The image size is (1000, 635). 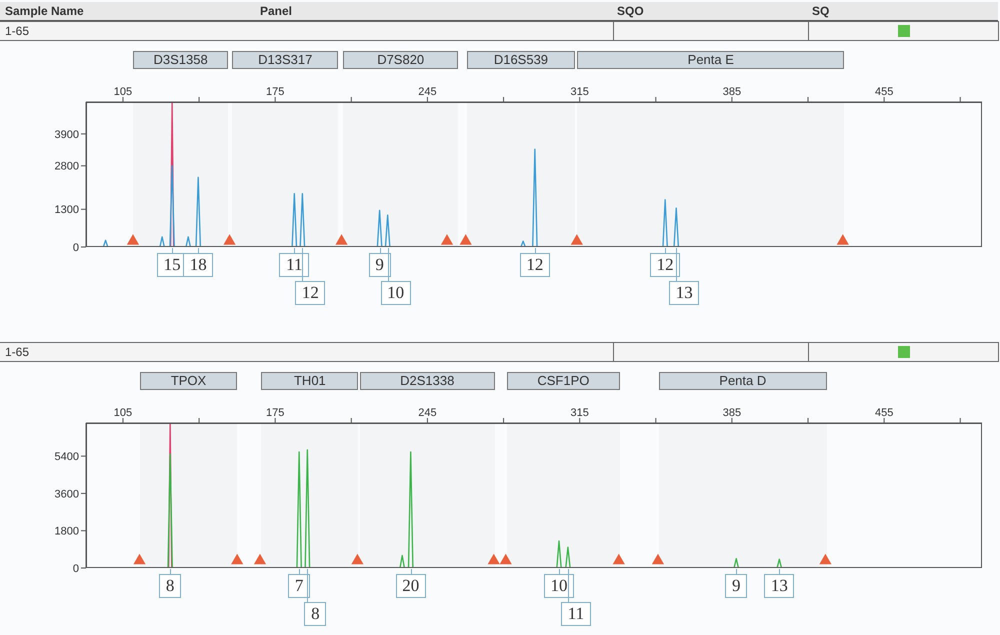 What do you see at coordinates (189, 381) in the screenshot?
I see `band-label: TPOX` at bounding box center [189, 381].